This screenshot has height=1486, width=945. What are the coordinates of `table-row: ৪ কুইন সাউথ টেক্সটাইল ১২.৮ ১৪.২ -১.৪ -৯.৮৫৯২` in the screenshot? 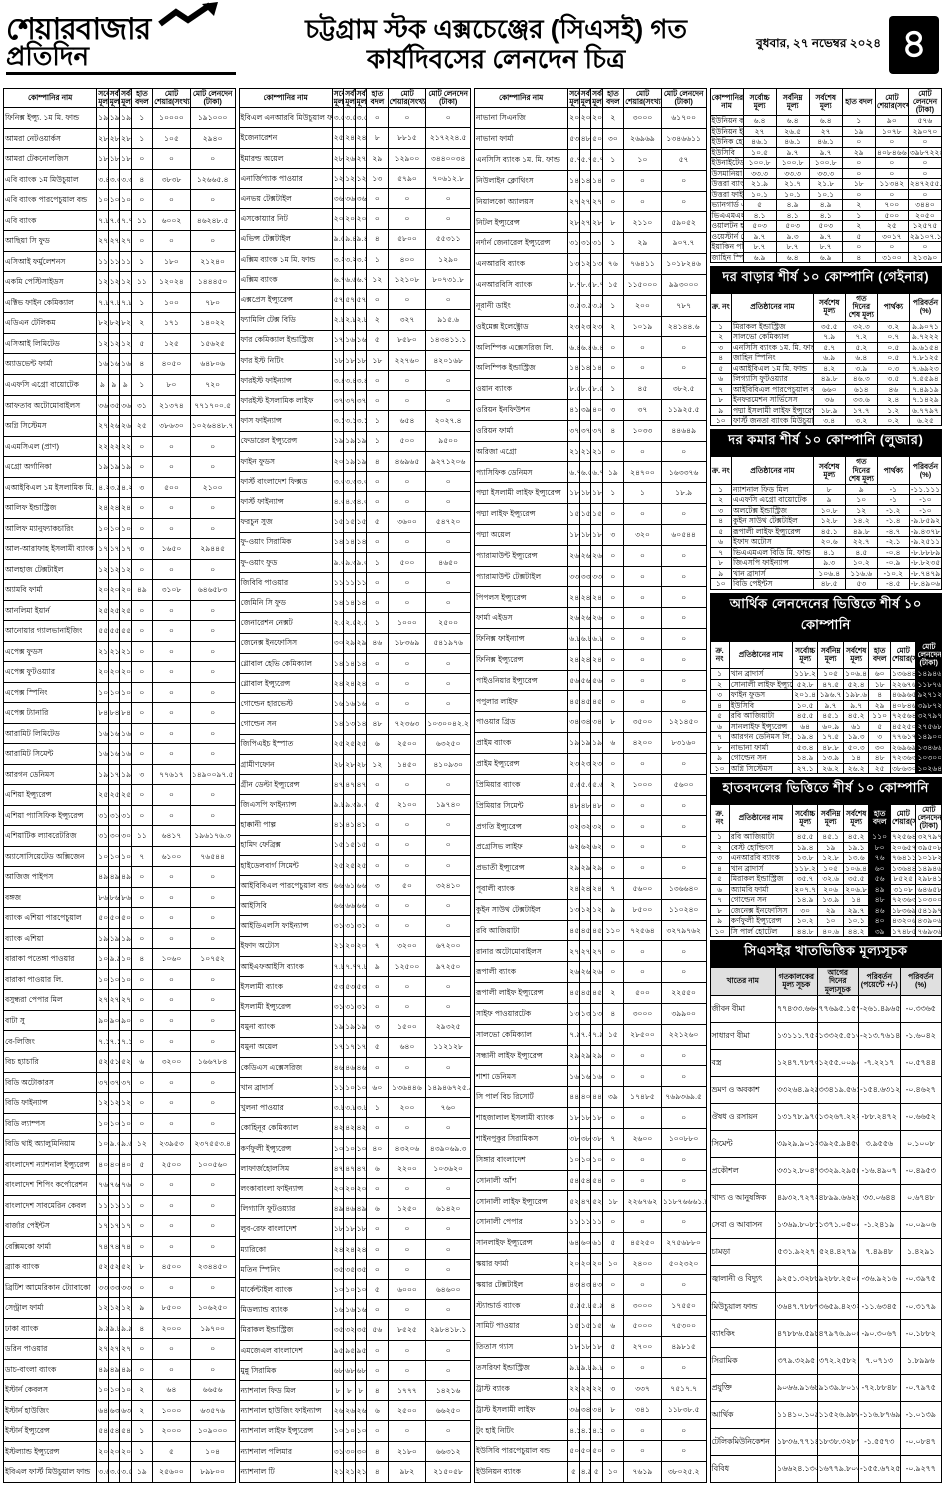 It's located at (826, 521).